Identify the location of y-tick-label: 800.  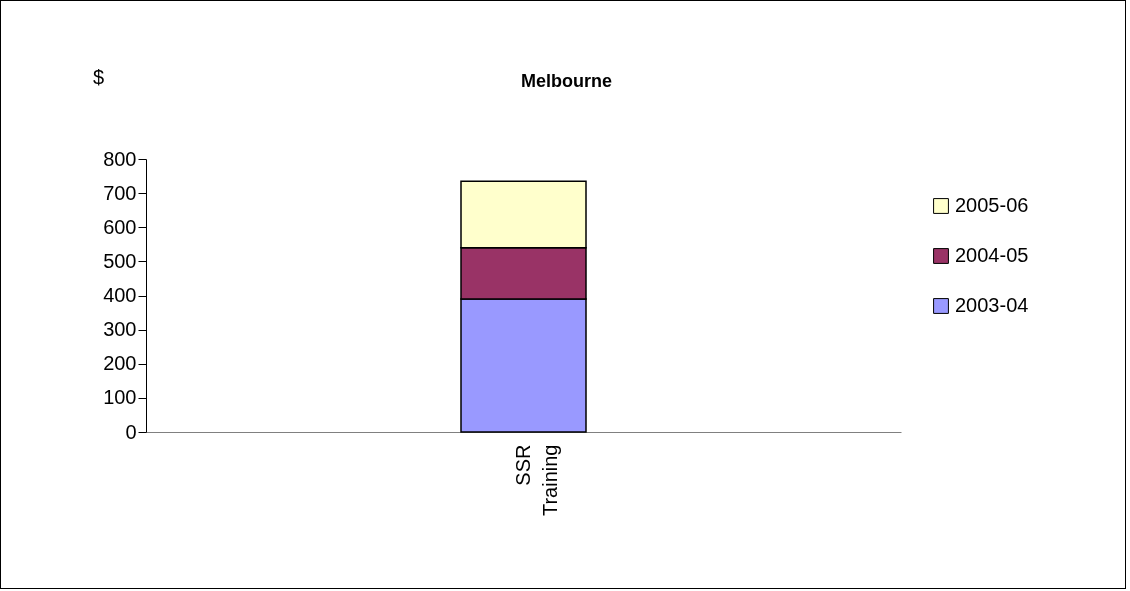
(120, 158).